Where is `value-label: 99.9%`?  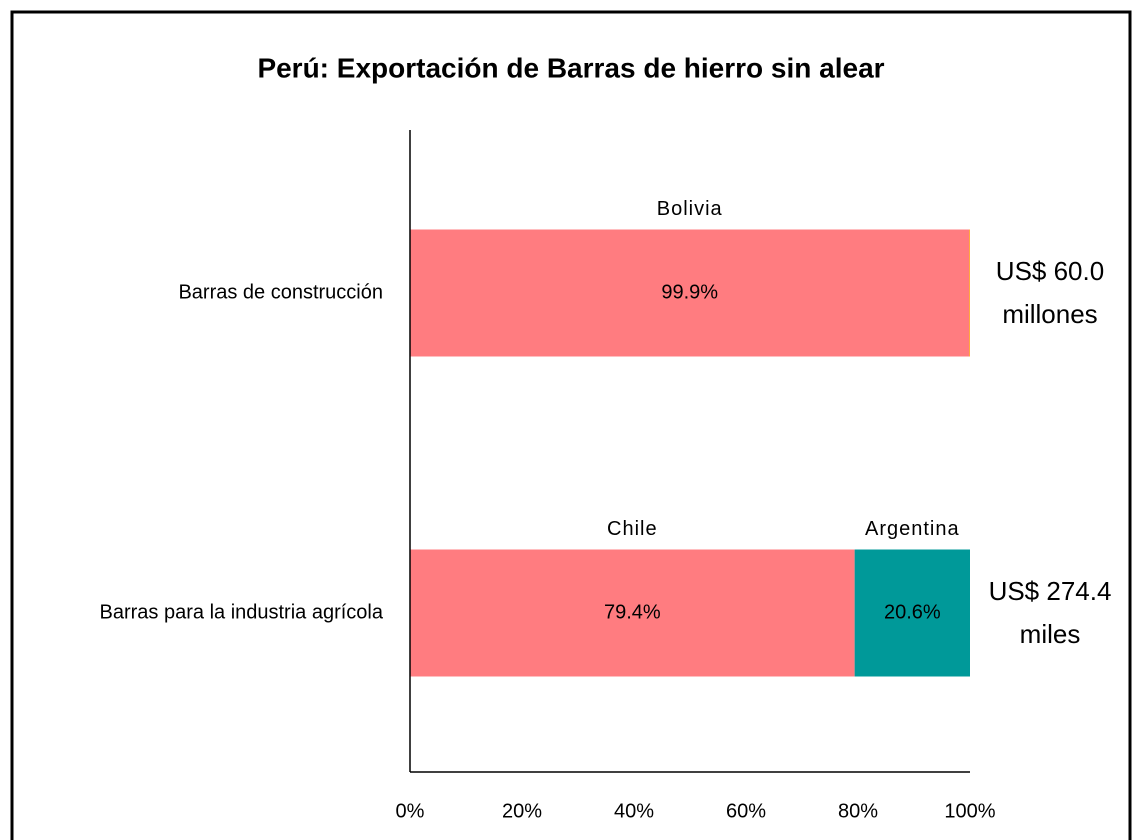
value-label: 99.9% is located at coordinates (689, 292).